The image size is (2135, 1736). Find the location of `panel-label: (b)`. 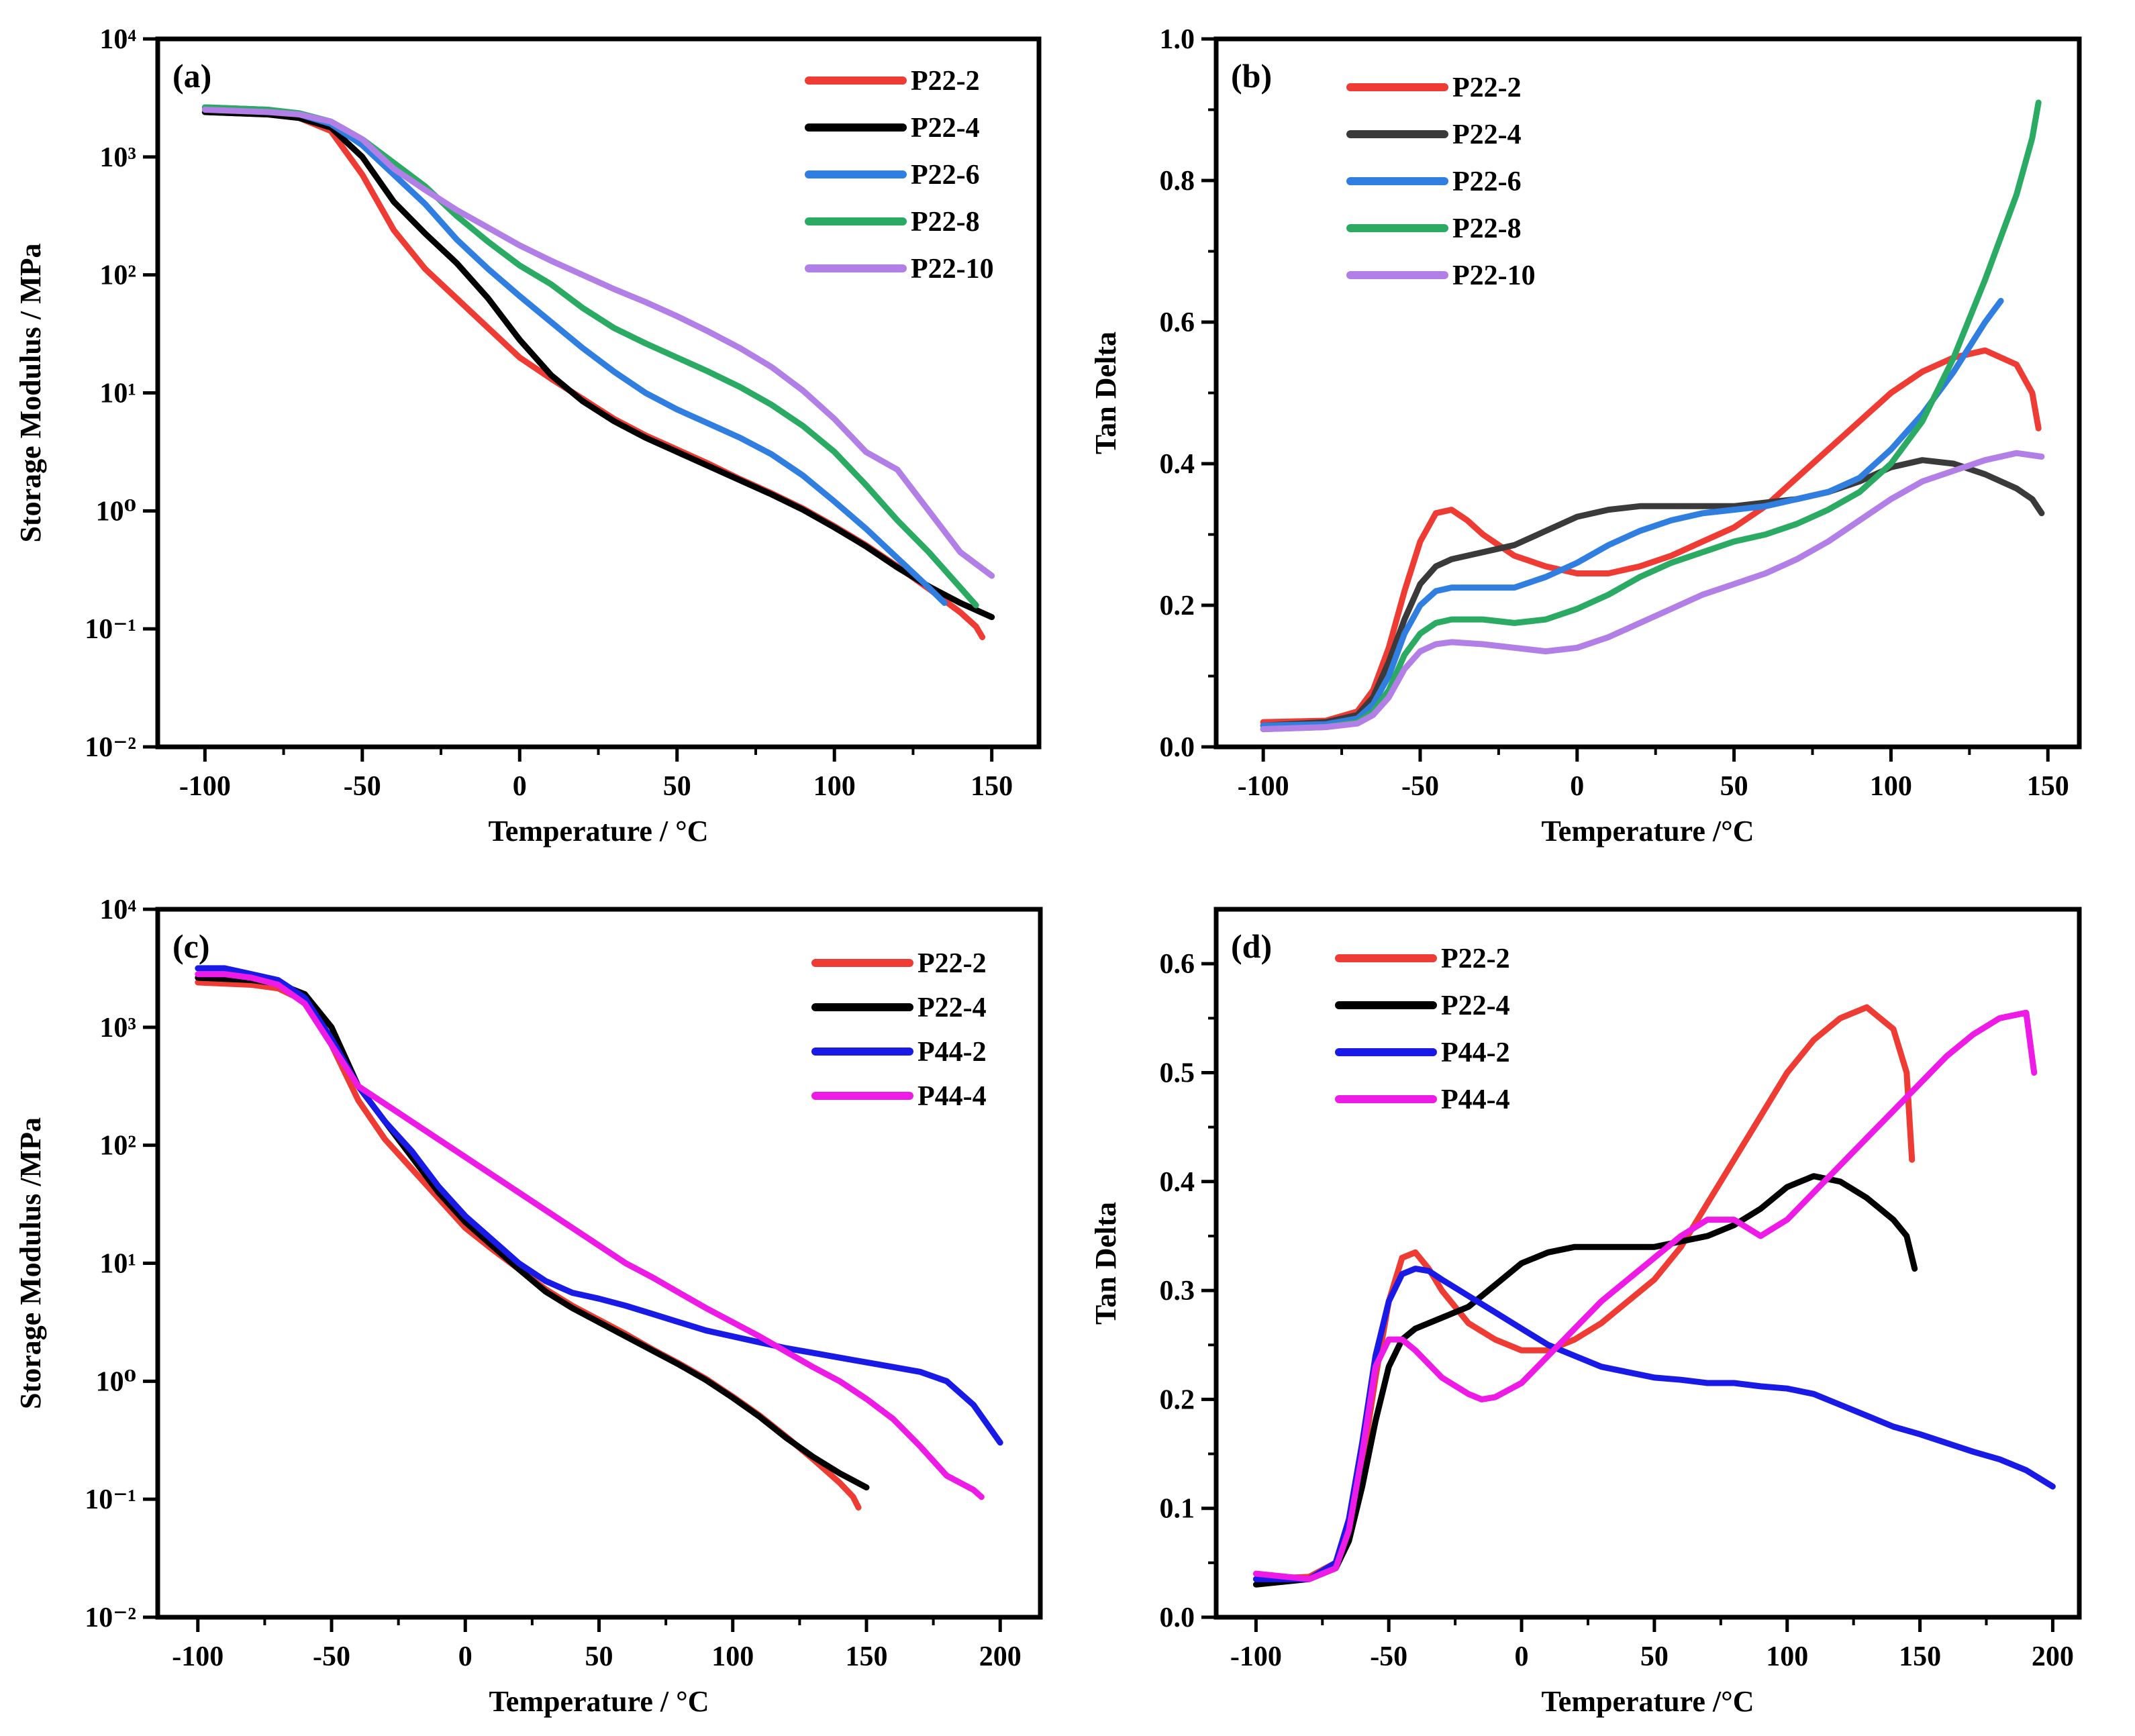

panel-label: (b) is located at coordinates (1251, 76).